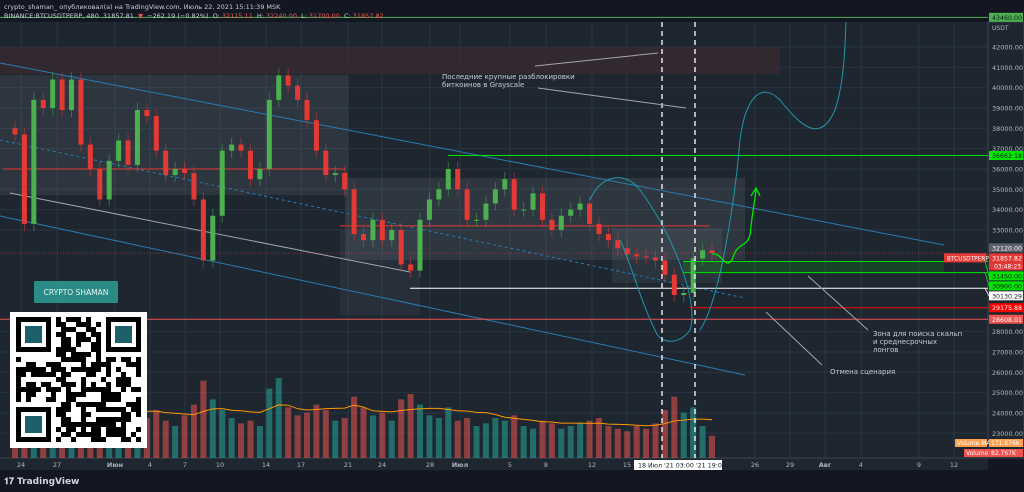  What do you see at coordinates (612, 98) in the screenshot?
I see `annotation-arrow` at bounding box center [612, 98].